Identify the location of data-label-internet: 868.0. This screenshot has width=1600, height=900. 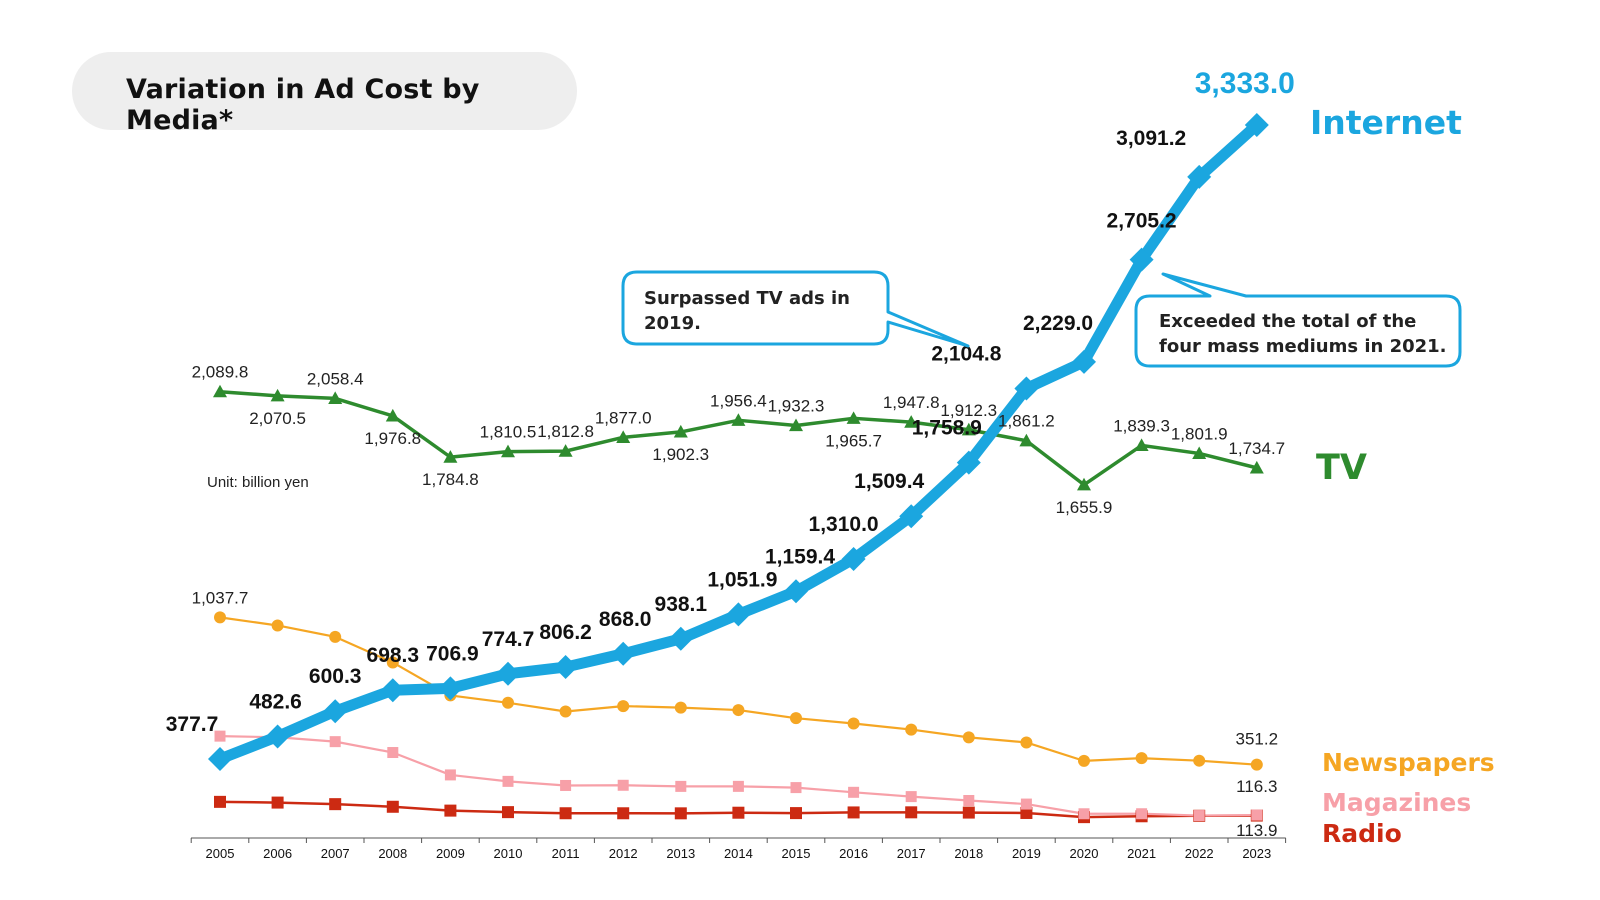
(625, 619).